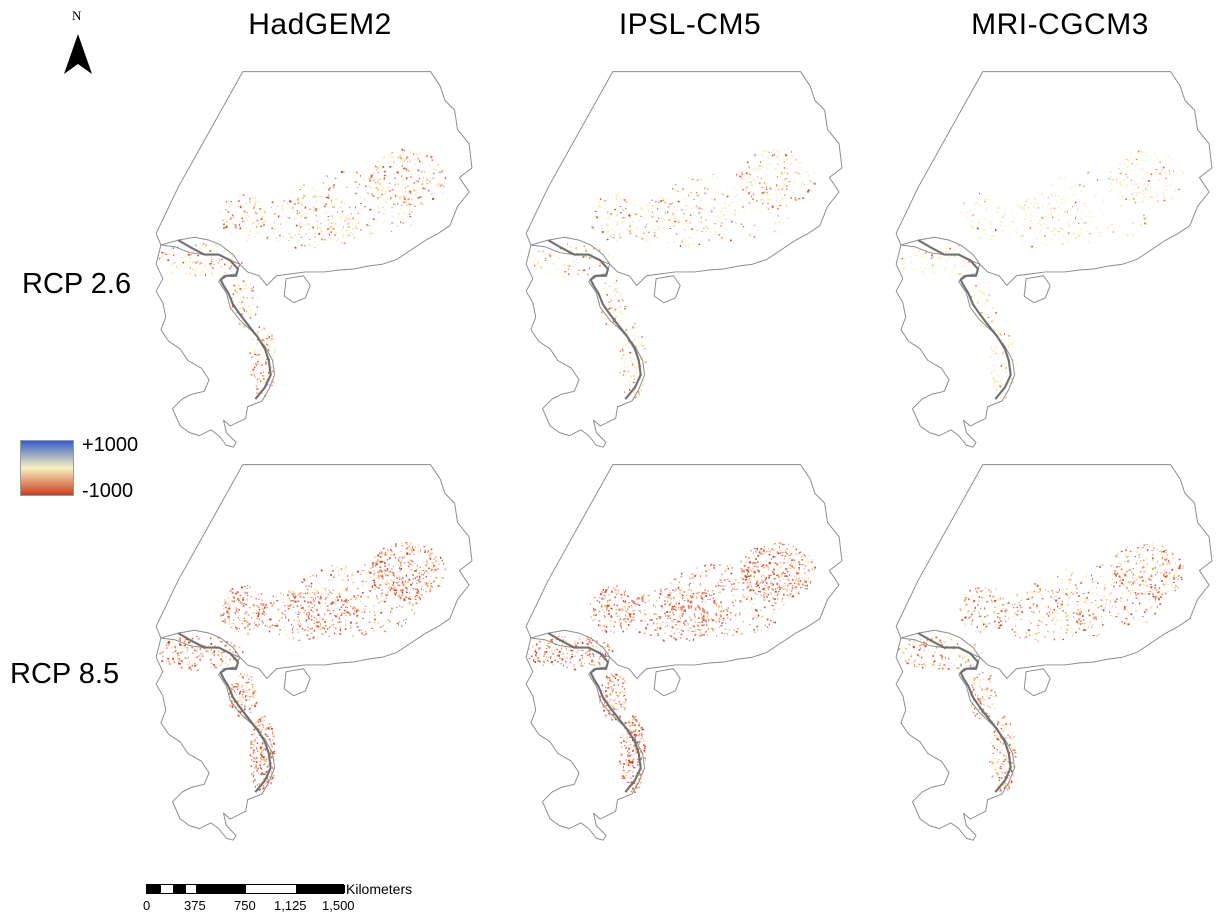 This screenshot has width=1218, height=916. What do you see at coordinates (77, 15) in the screenshot?
I see `north-label: N` at bounding box center [77, 15].